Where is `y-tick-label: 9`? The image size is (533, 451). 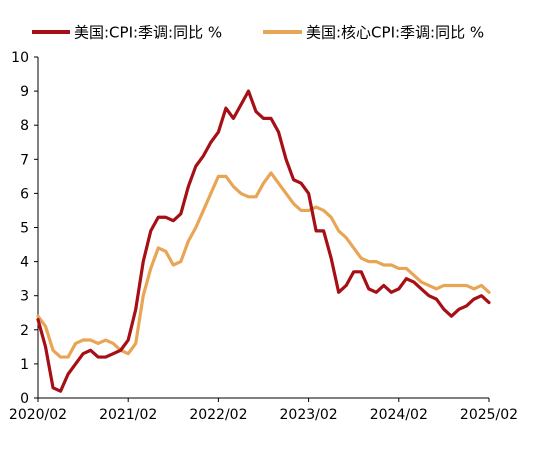
y-tick-label: 9 is located at coordinates (24, 92).